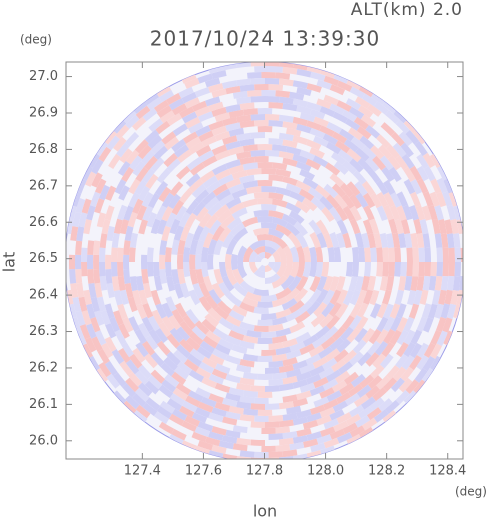 Image resolution: width=491 pixels, height=521 pixels. Describe the element at coordinates (43, 295) in the screenshot. I see `y-tick-label: 26.4` at that location.